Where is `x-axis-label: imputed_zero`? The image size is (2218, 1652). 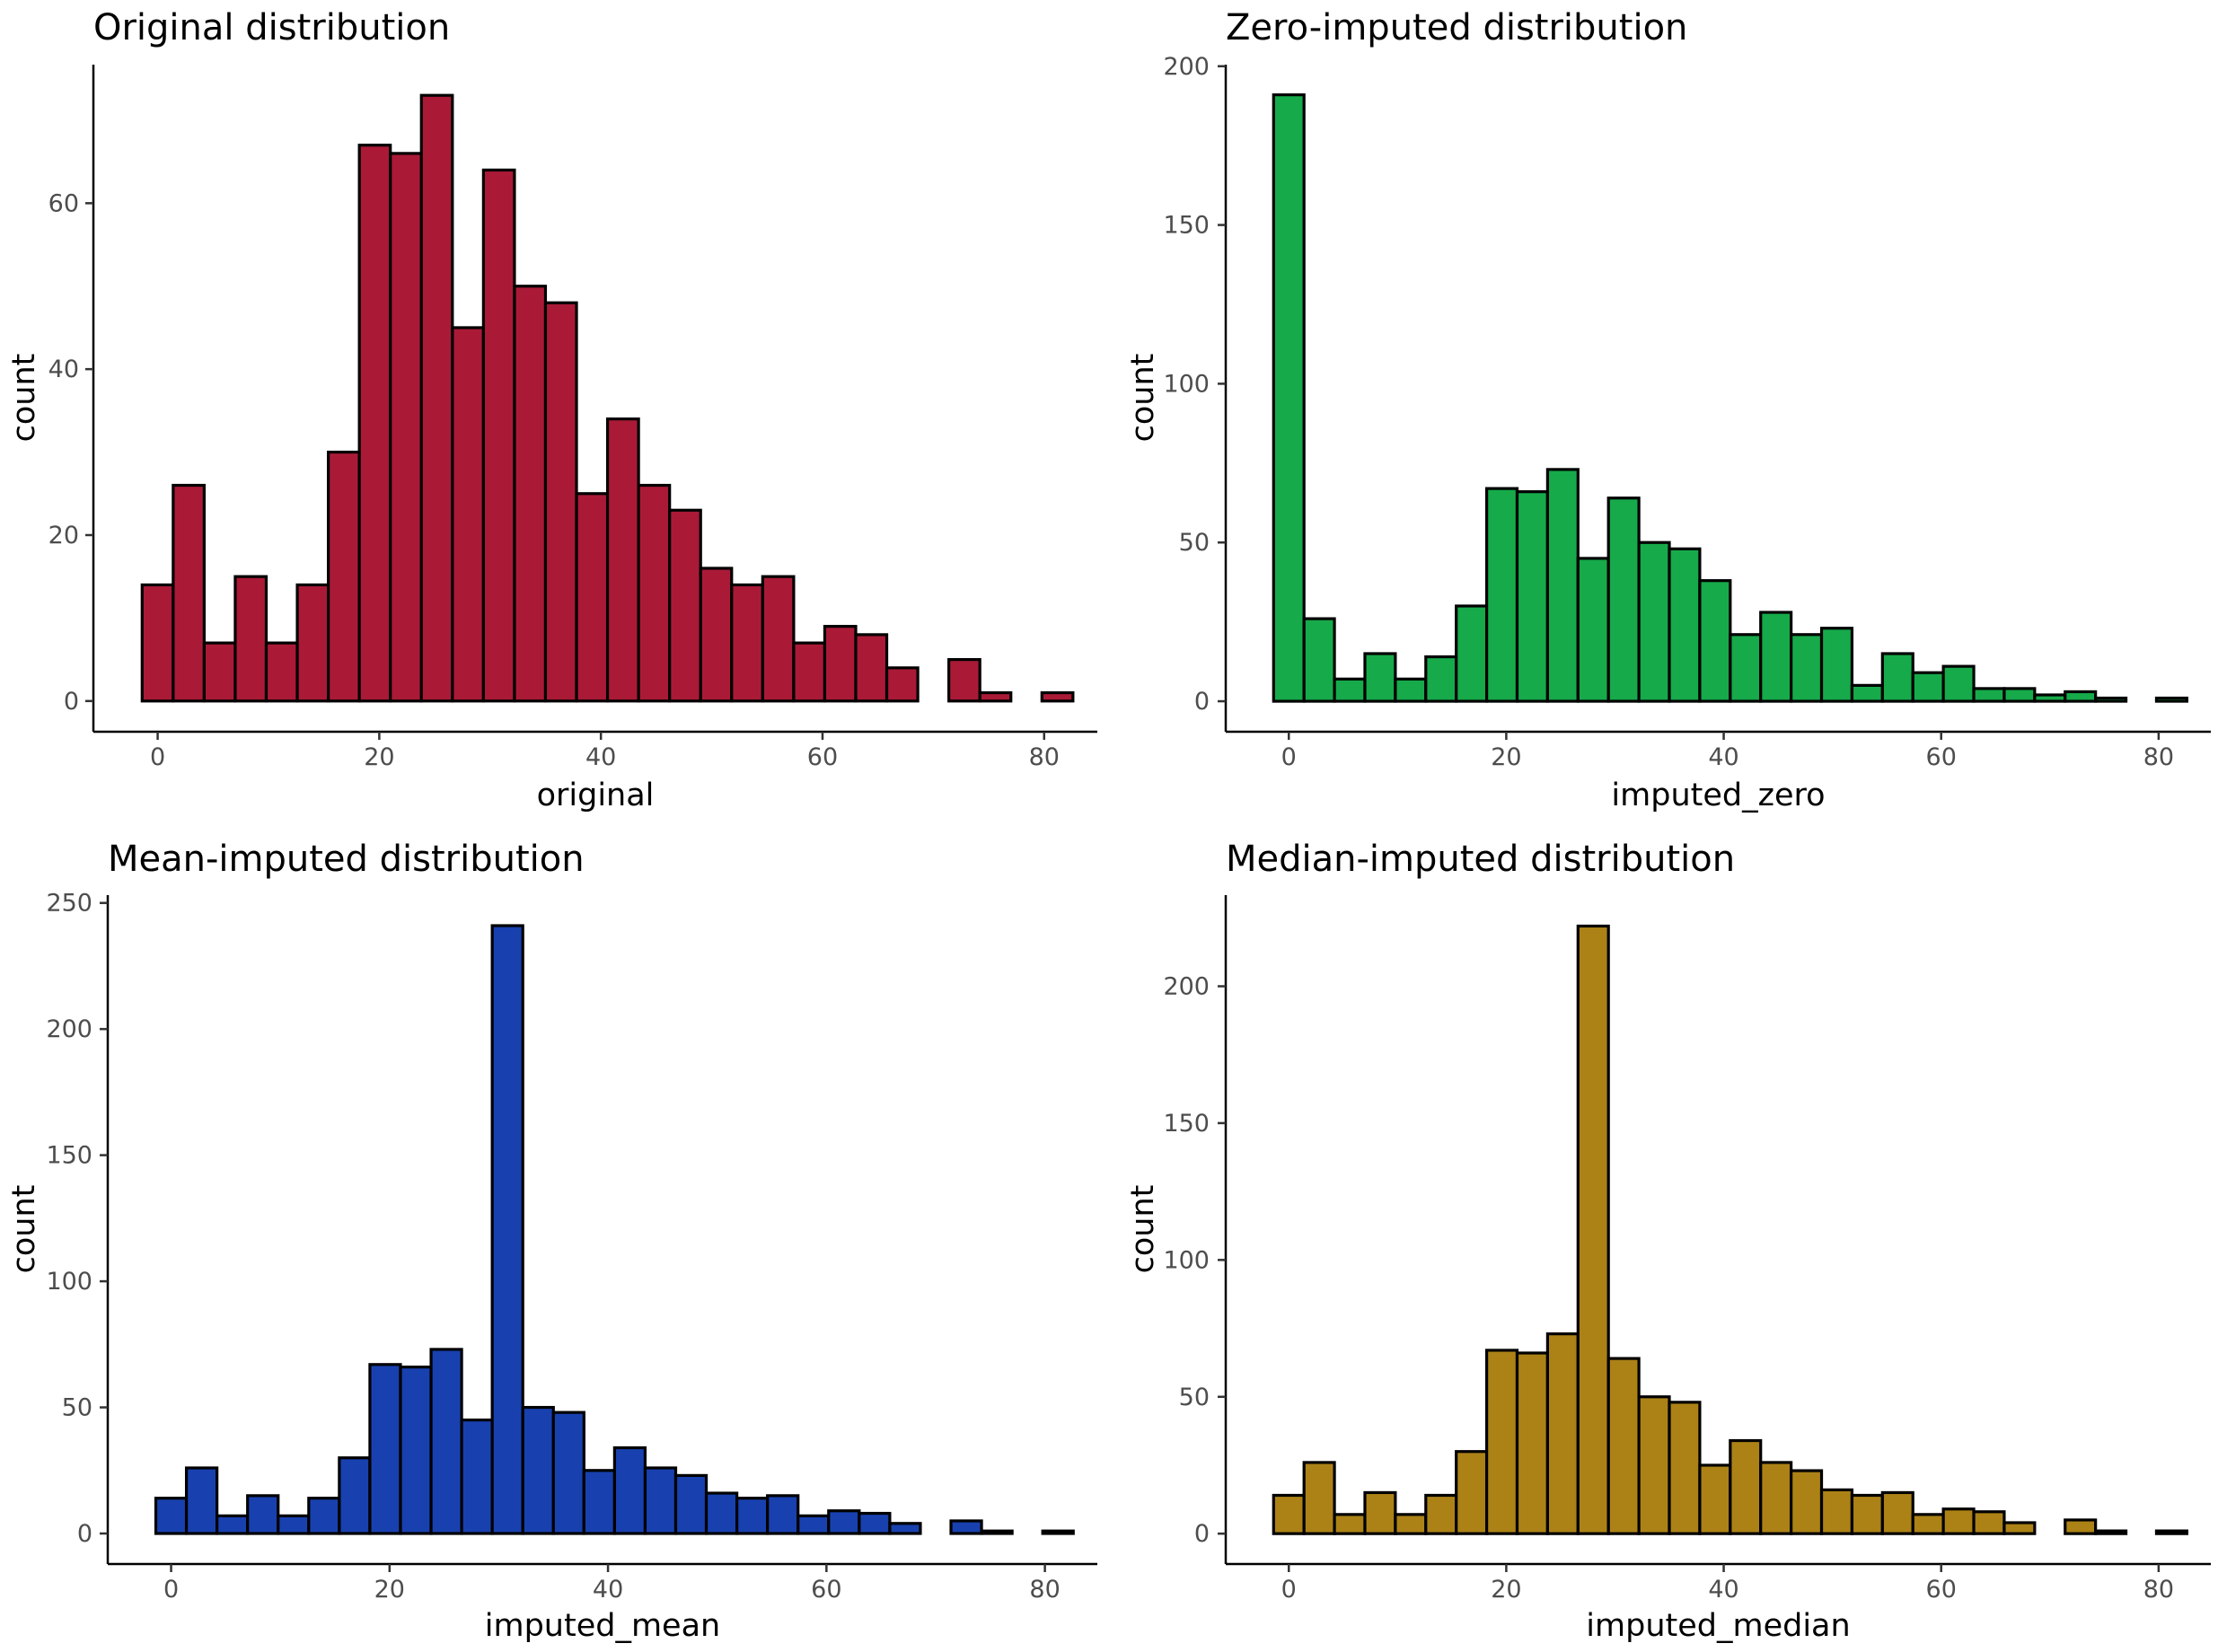 x-axis-label: imputed_zero is located at coordinates (1718, 796).